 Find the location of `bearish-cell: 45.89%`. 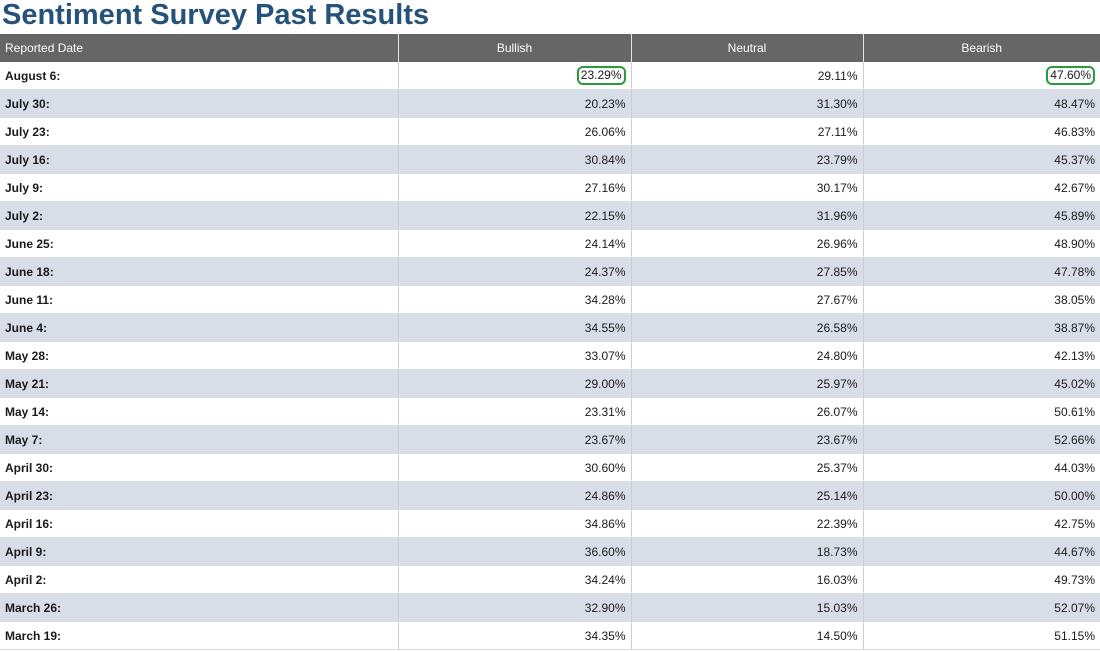

bearish-cell: 45.89% is located at coordinates (981, 215).